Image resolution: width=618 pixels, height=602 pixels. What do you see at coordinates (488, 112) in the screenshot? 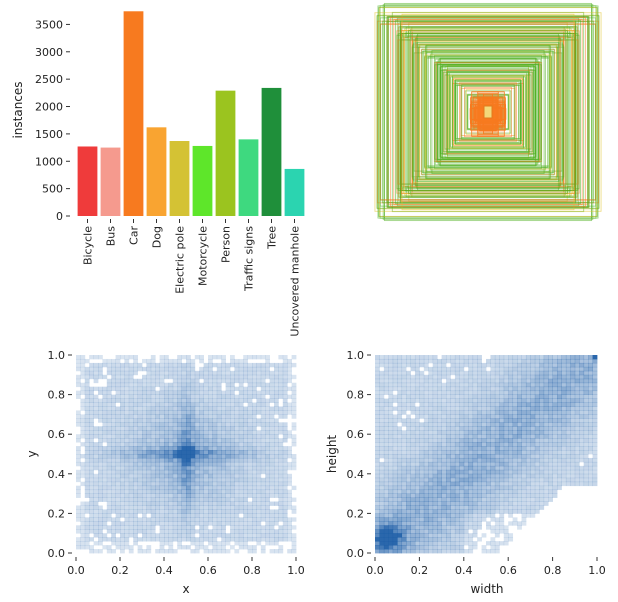
I see `bbox-outline` at bounding box center [488, 112].